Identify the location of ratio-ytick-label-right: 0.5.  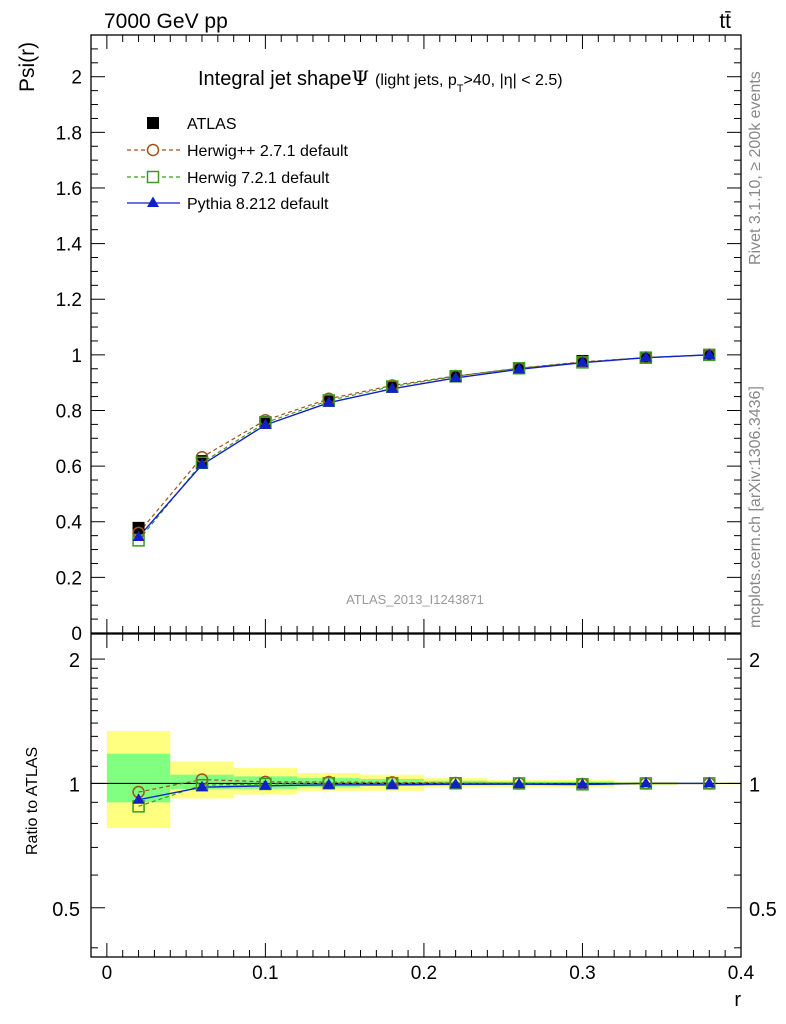
(763, 910).